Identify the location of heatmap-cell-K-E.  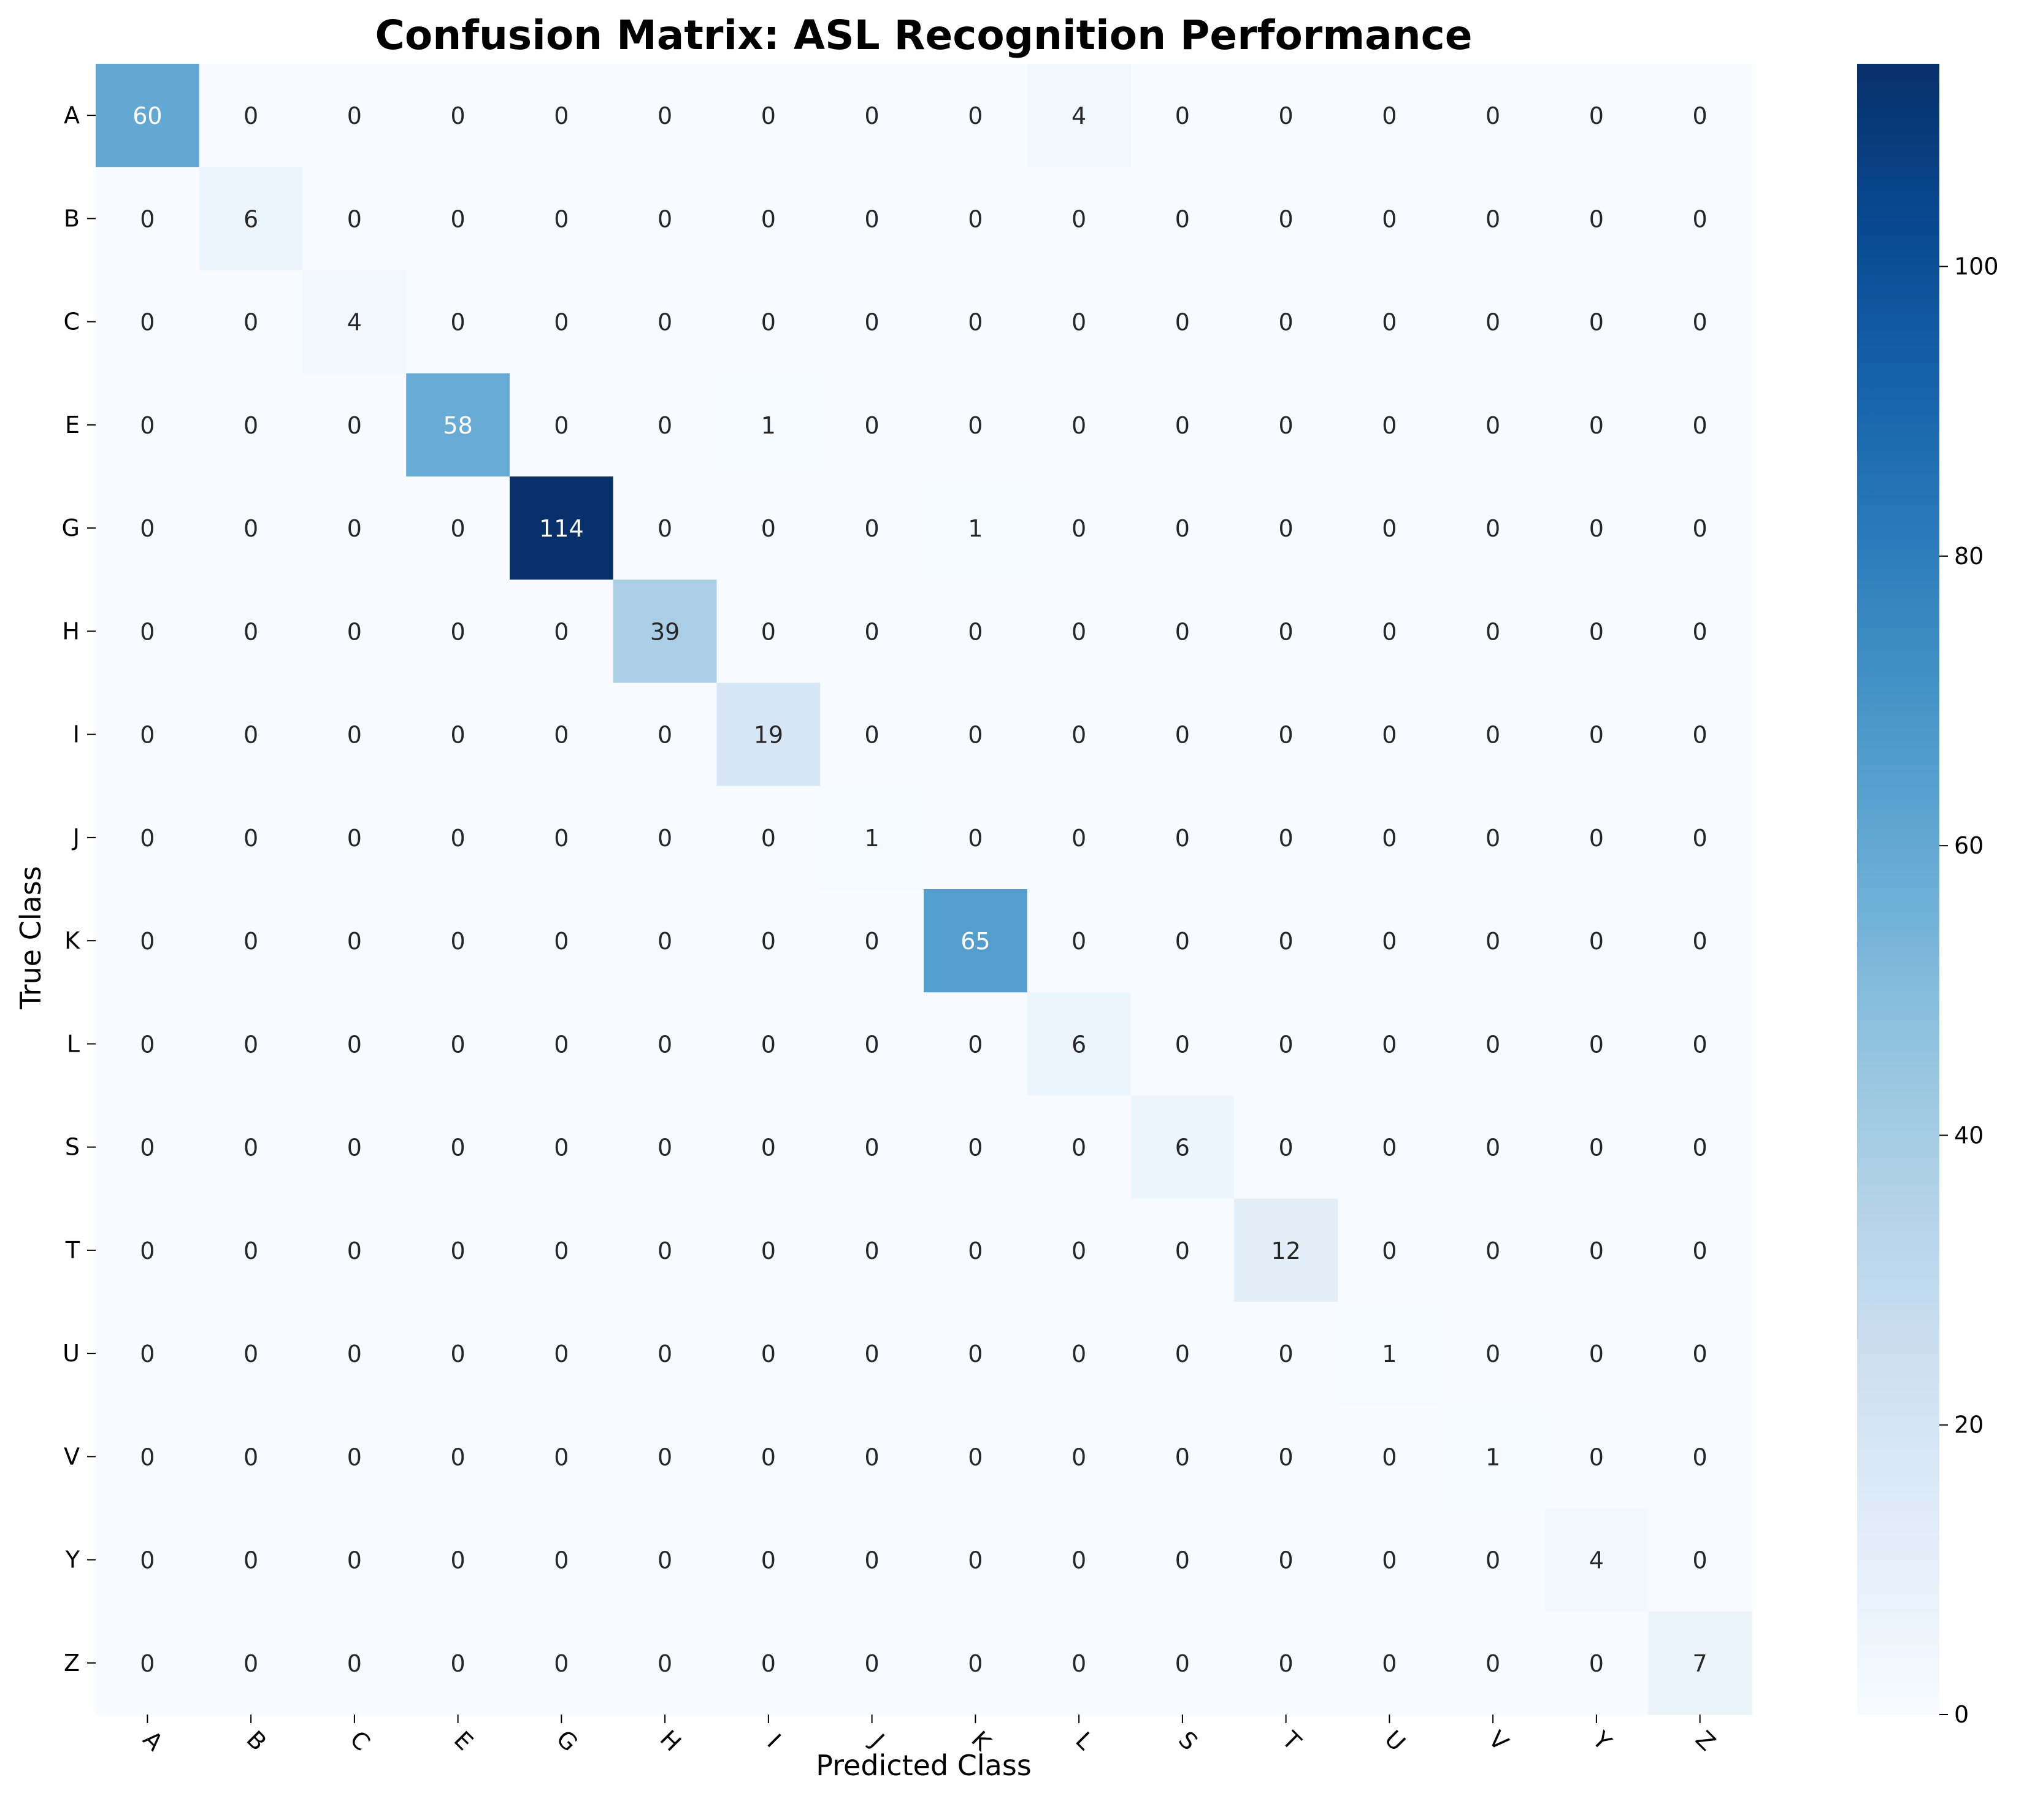
(458, 941).